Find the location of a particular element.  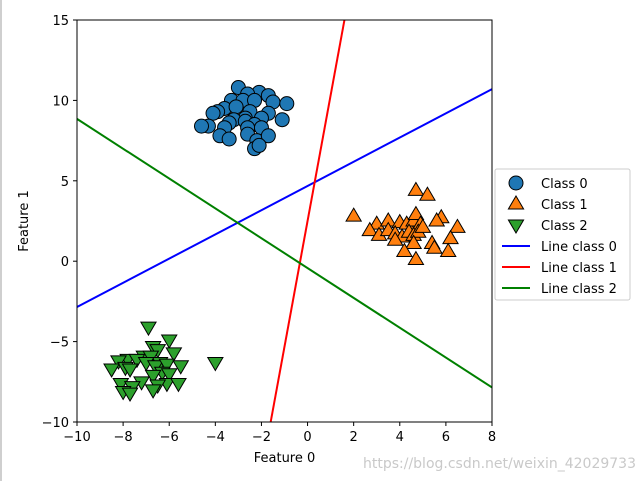

y-tick-label: 10 is located at coordinates (60, 101).